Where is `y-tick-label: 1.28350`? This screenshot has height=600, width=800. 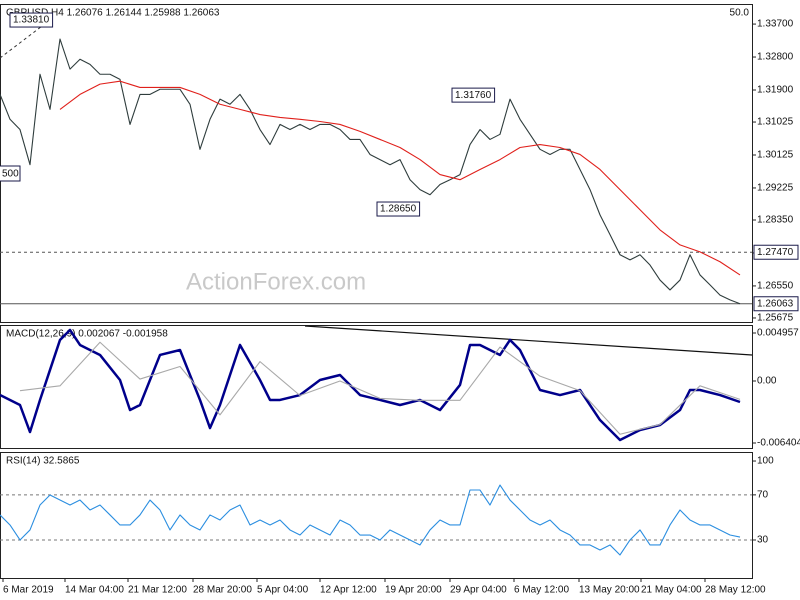
y-tick-label: 1.28350 is located at coordinates (775, 220).